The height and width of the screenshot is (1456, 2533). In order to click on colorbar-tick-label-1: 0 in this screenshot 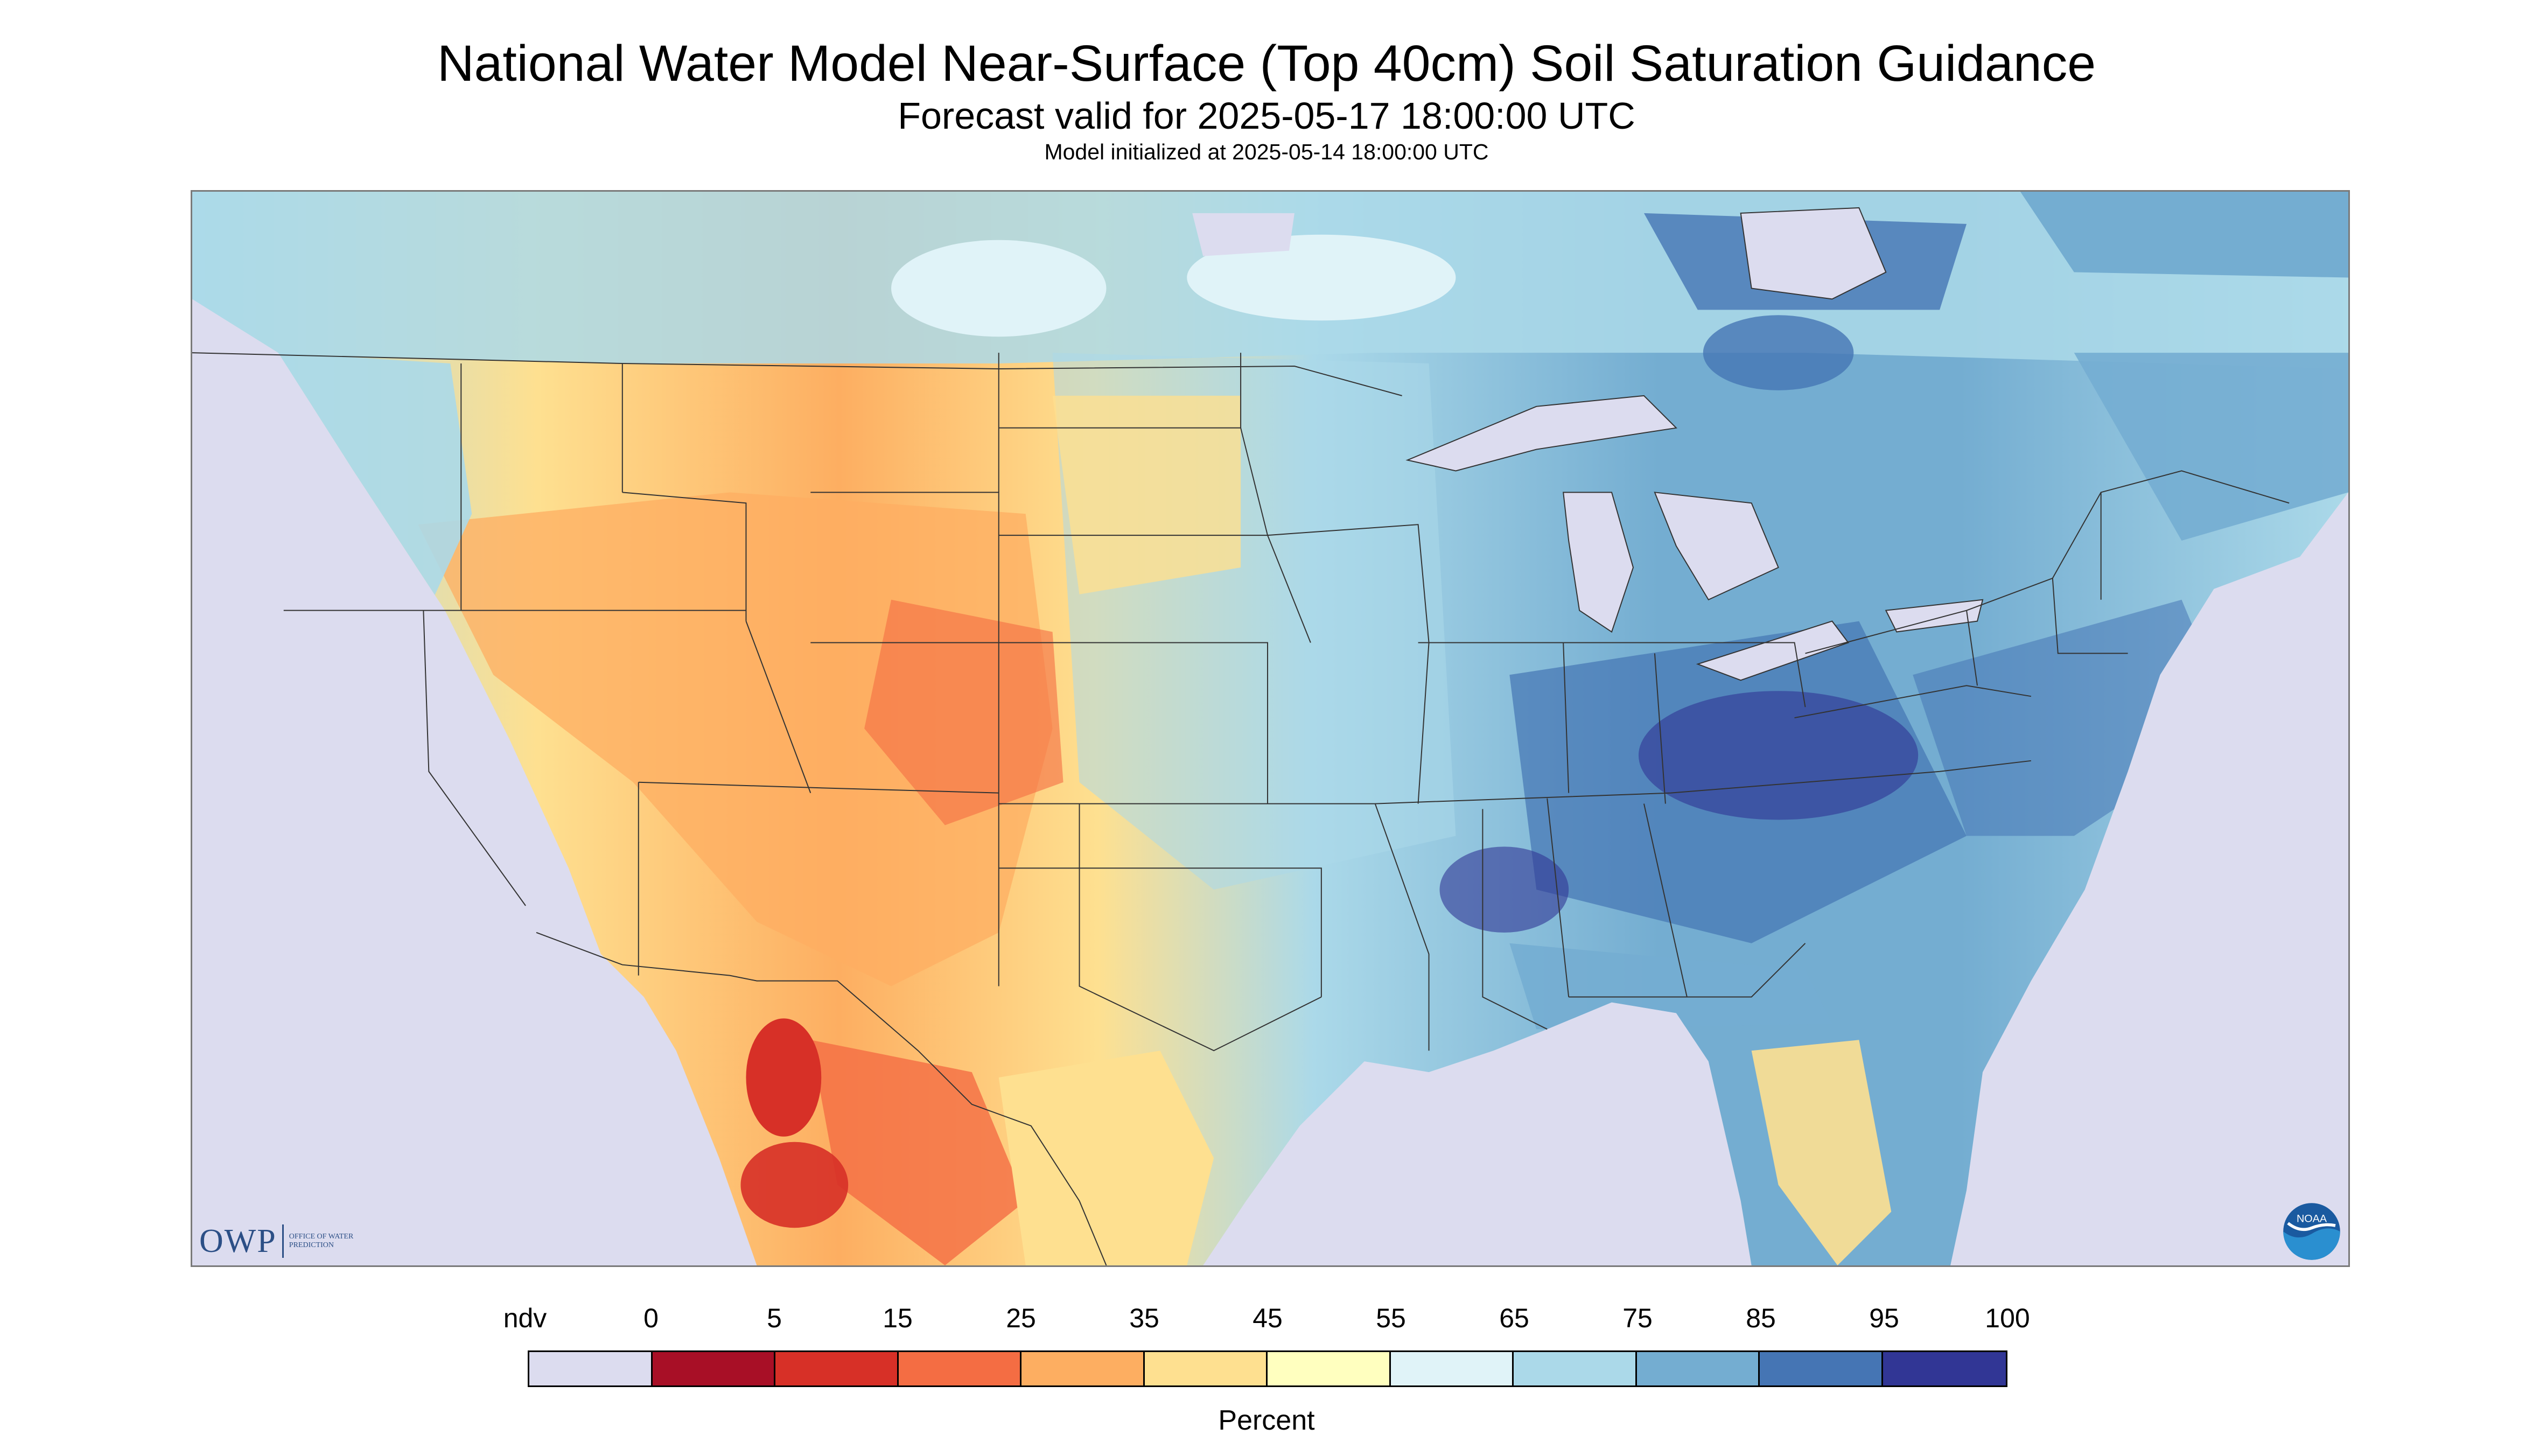, I will do `click(651, 1318)`.